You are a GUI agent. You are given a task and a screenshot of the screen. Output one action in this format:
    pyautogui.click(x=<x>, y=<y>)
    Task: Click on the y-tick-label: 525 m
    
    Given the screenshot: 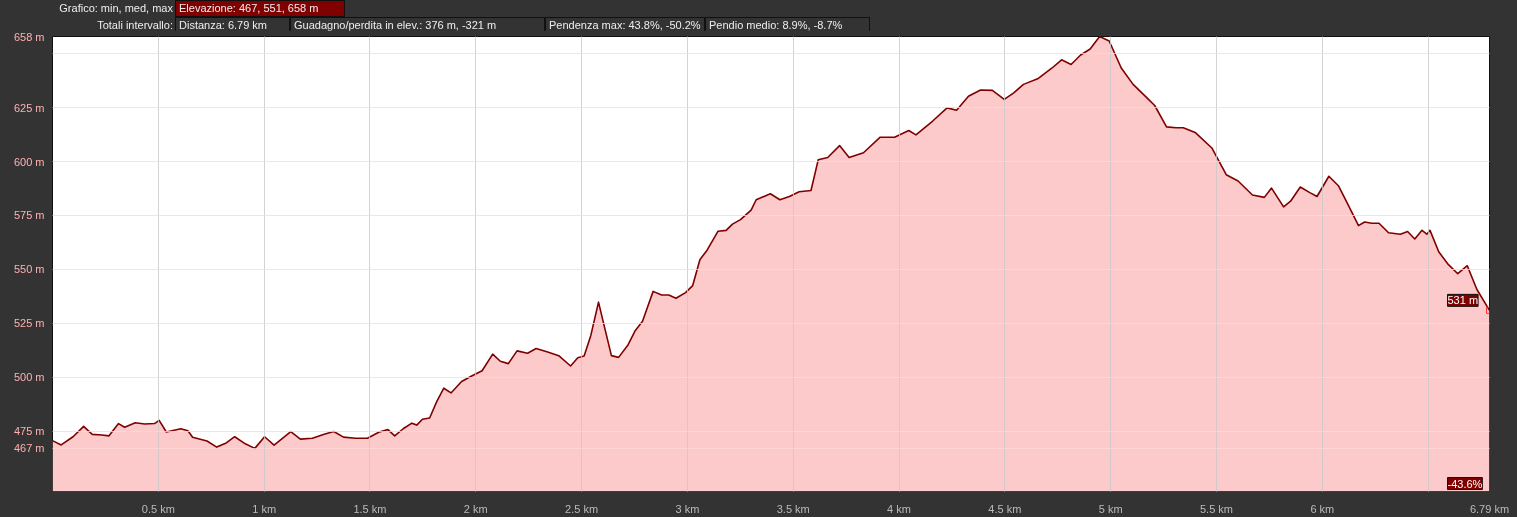 What is the action you would take?
    pyautogui.click(x=29, y=323)
    